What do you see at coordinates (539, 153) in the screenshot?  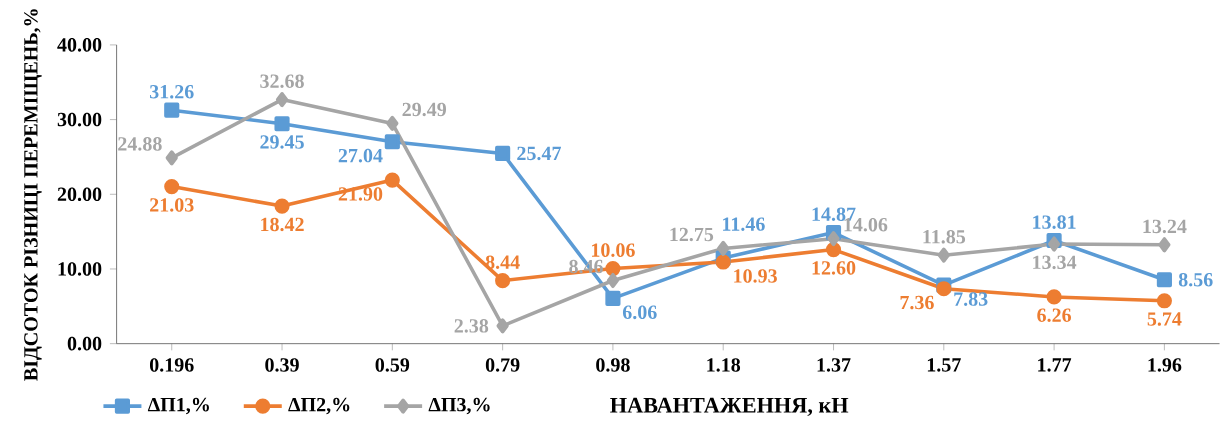 I see `data-label: 25.47` at bounding box center [539, 153].